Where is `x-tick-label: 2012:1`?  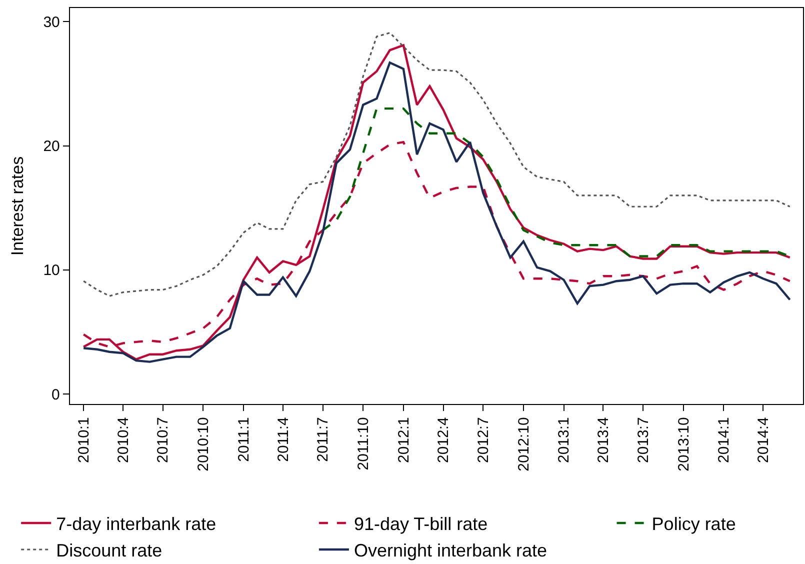 x-tick-label: 2012:1 is located at coordinates (403, 440).